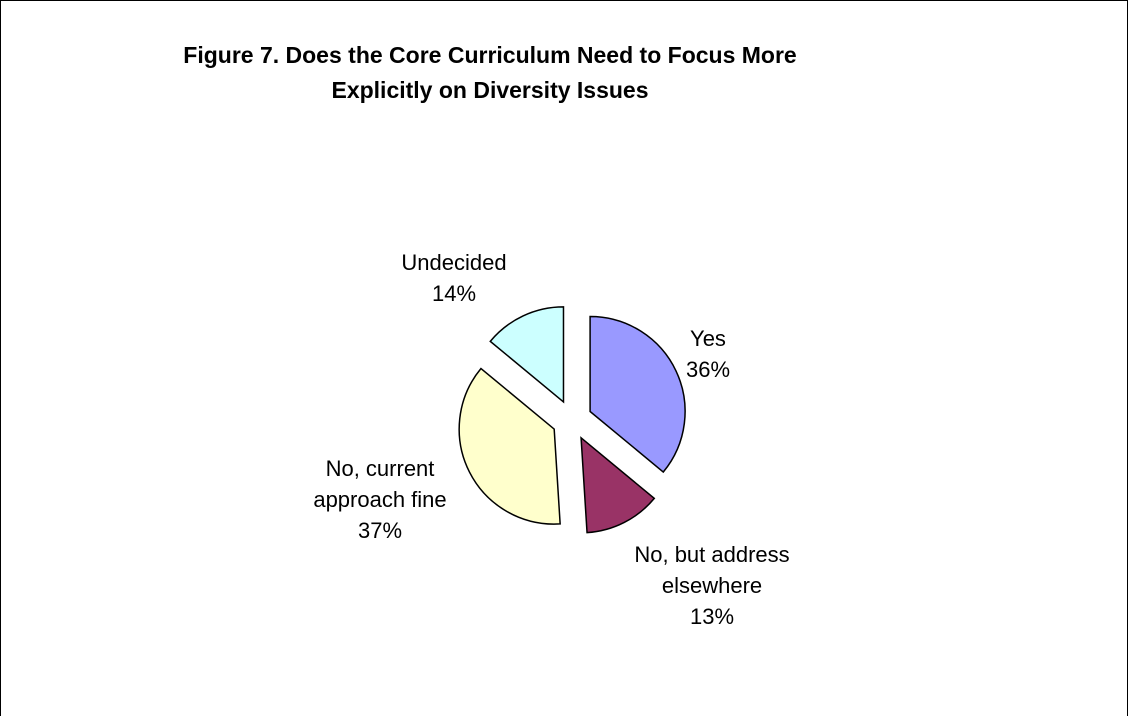  Describe the element at coordinates (712, 585) in the screenshot. I see `slice-label-1: elsewhere` at that location.